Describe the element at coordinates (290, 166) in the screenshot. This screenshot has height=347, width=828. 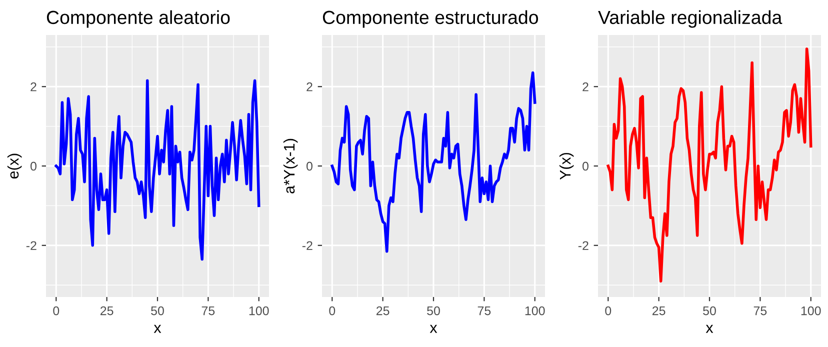
I see `y-axis-title: a*Y(x-1)` at that location.